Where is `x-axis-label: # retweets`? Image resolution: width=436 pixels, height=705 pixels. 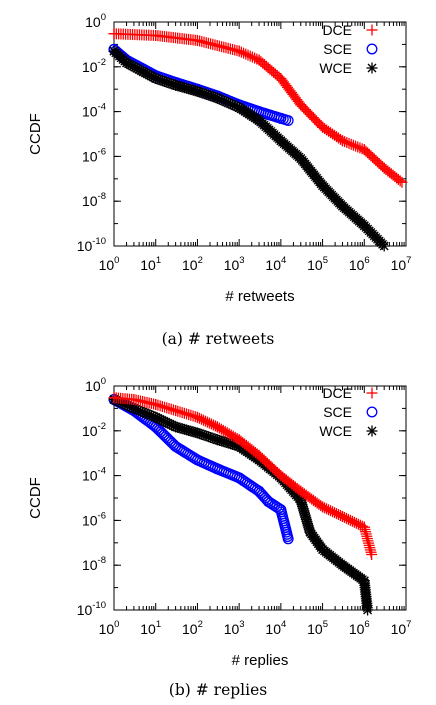 x-axis-label: # retweets is located at coordinates (259, 296).